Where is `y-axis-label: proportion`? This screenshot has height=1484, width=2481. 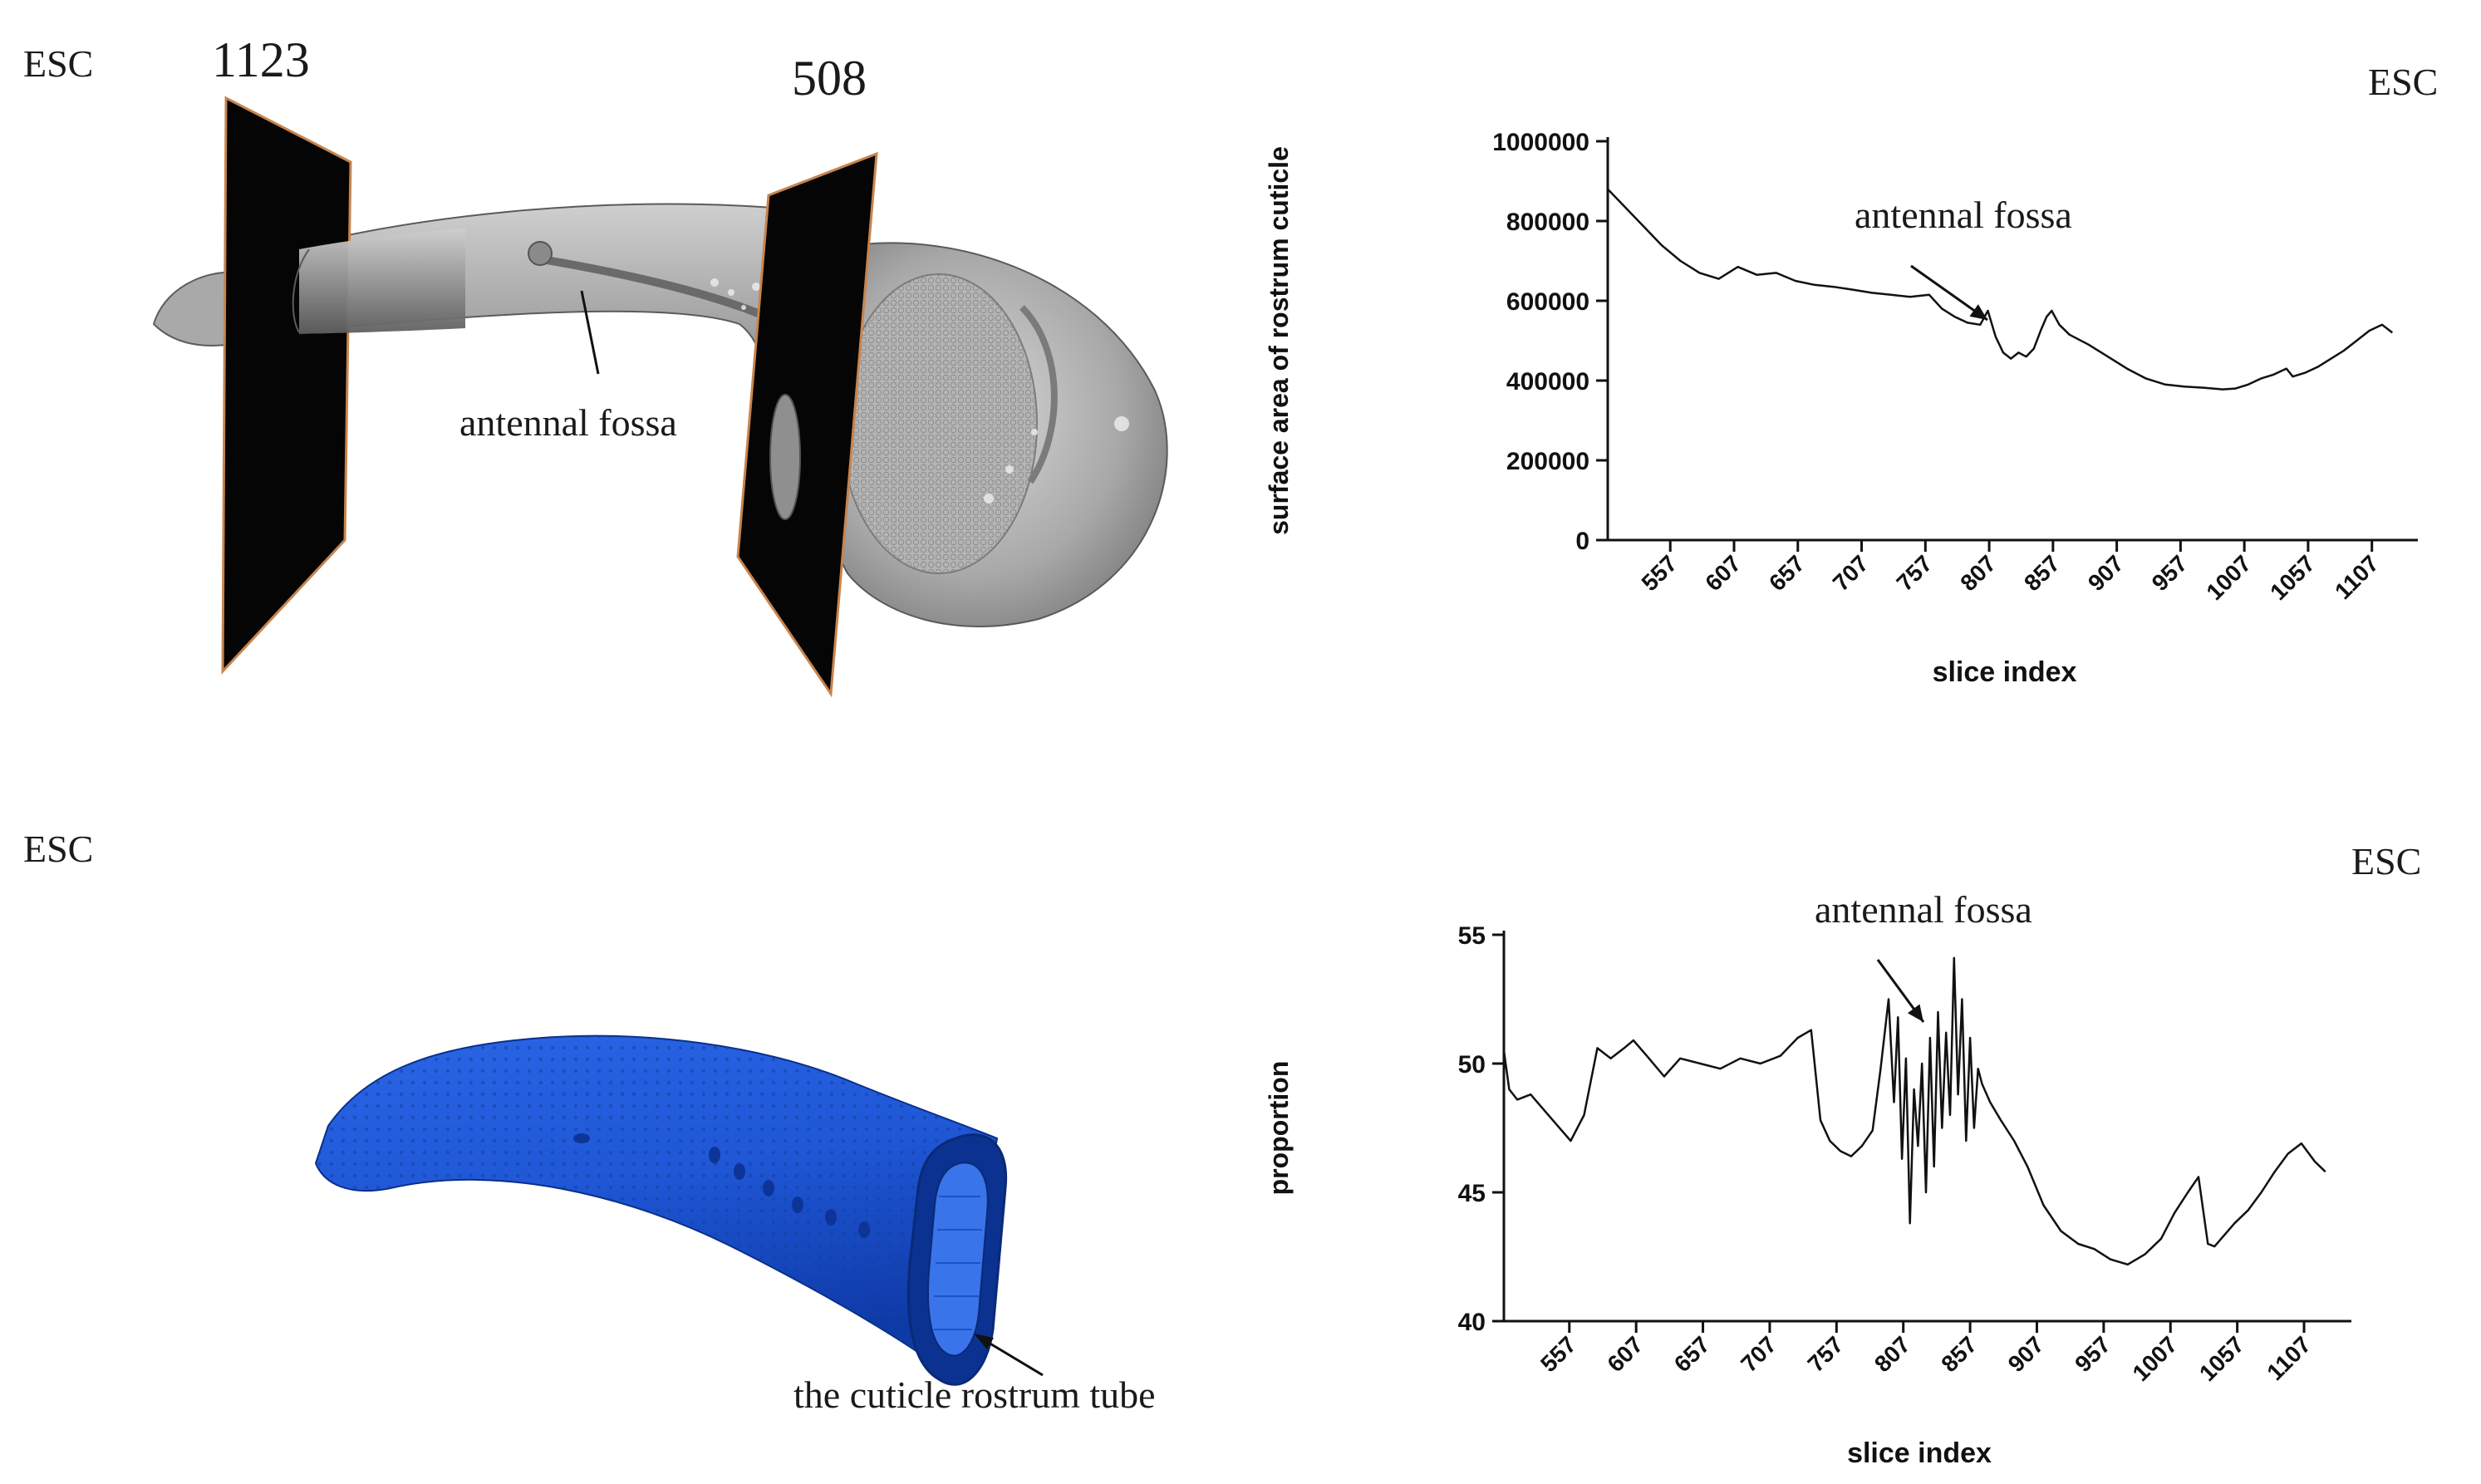
y-axis-label: proportion is located at coordinates (1279, 1128).